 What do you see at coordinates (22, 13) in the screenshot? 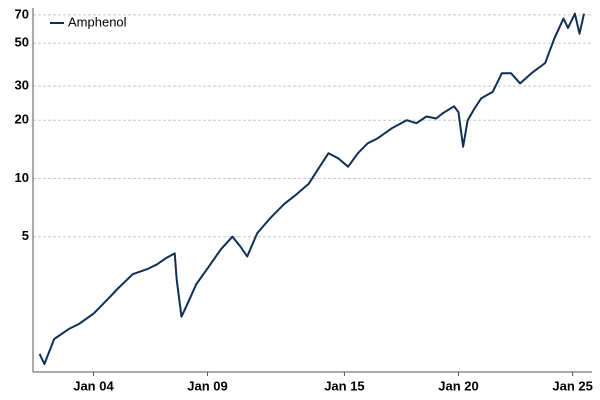
I see `y-tick-label: 70` at bounding box center [22, 13].